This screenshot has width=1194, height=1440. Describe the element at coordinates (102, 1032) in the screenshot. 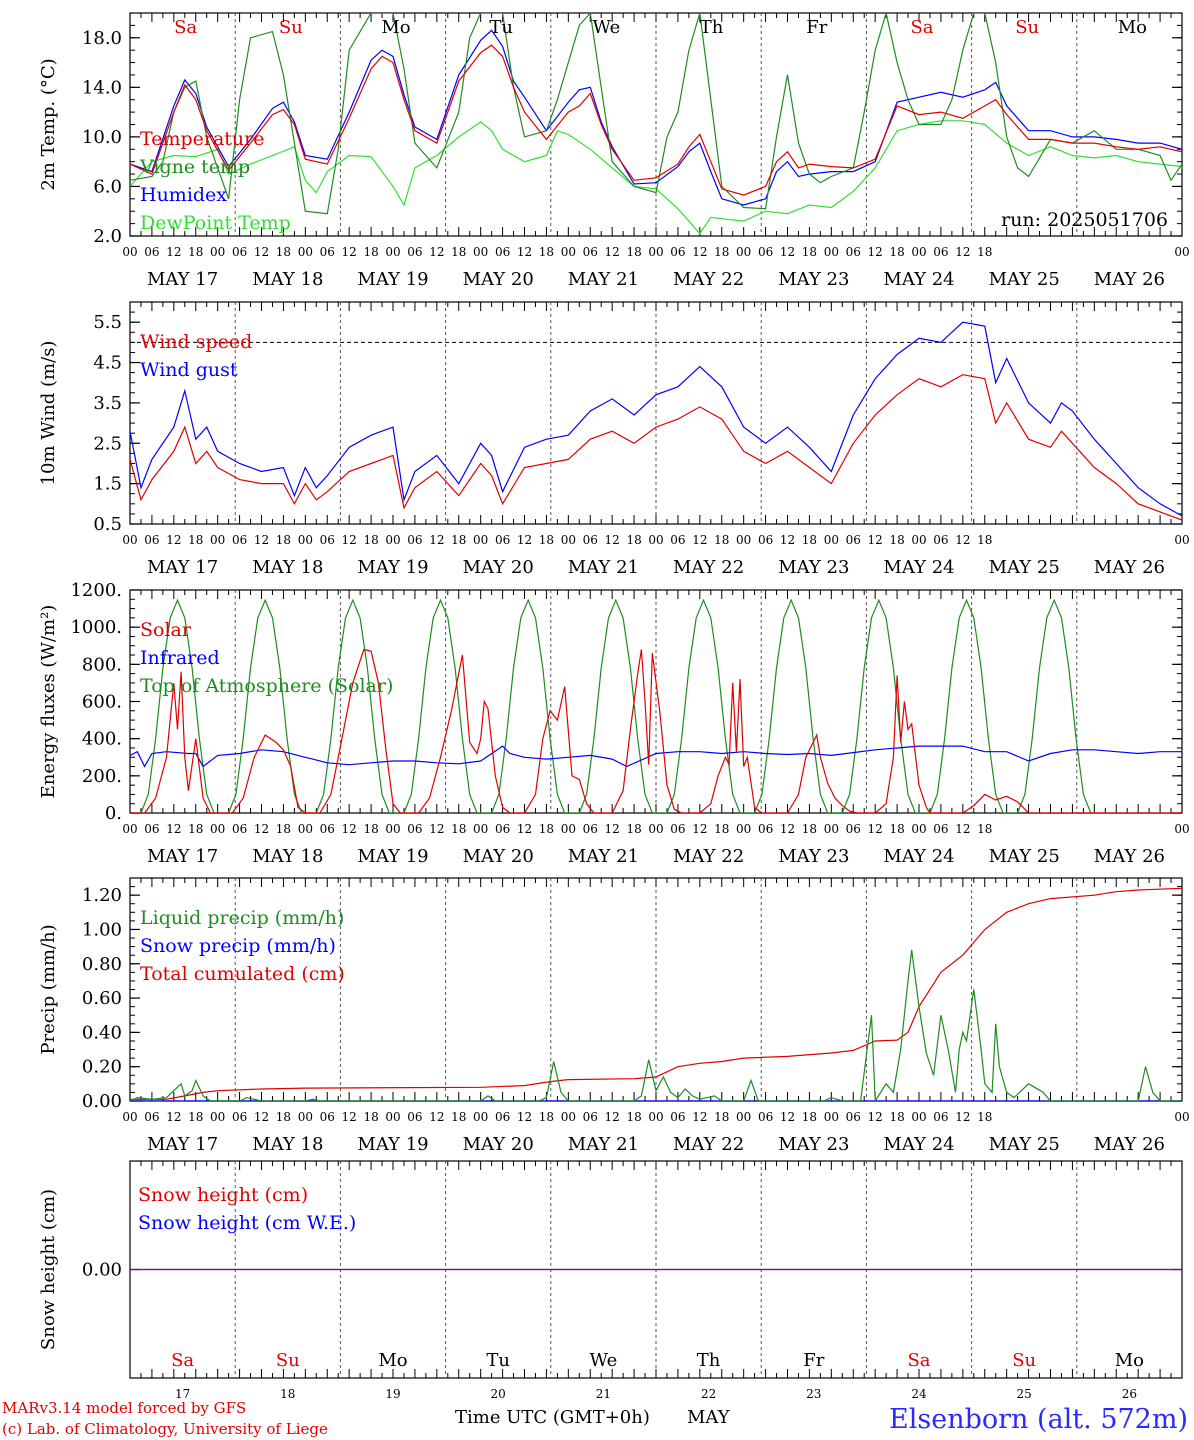

I see `y-tick-label: 0.40` at that location.